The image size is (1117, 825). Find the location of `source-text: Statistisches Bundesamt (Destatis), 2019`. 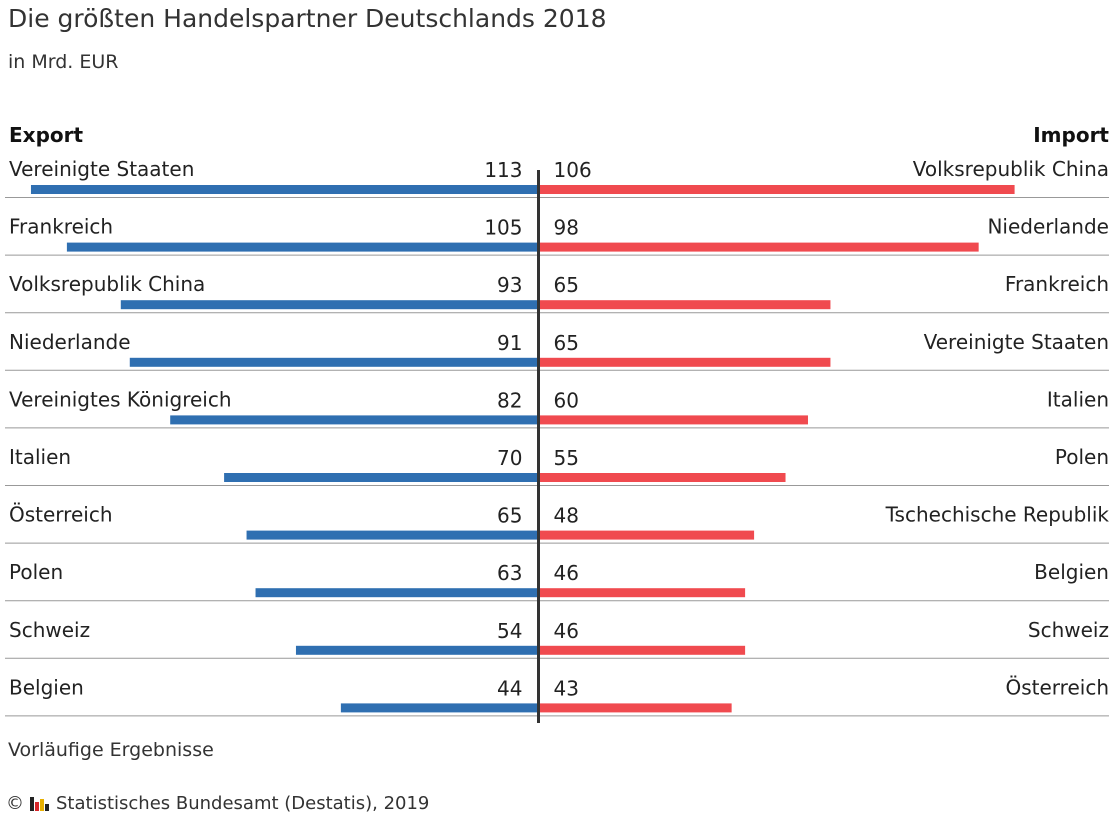

source-text: Statistisches Bundesamt (Destatis), 2019 is located at coordinates (243, 803).